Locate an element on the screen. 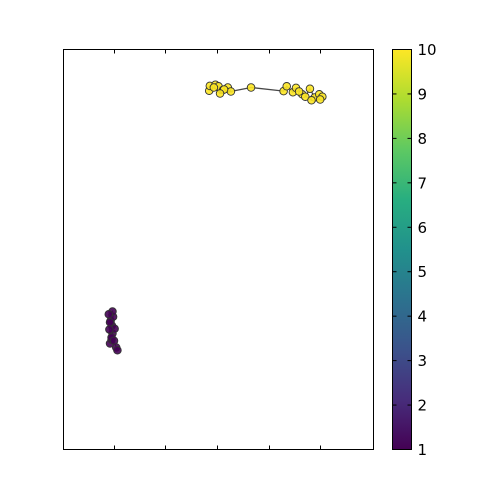 The image size is (500, 500). colorbar-tick-label: 7 is located at coordinates (423, 183).